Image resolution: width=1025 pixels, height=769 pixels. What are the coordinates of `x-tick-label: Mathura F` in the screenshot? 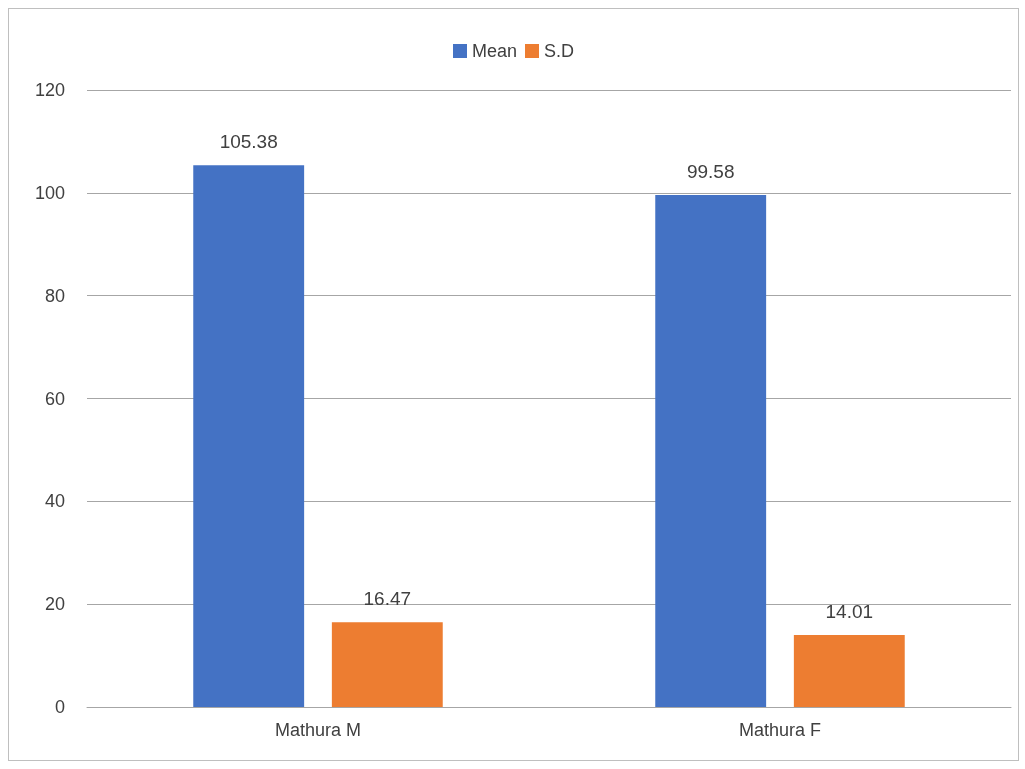 It's located at (780, 730).